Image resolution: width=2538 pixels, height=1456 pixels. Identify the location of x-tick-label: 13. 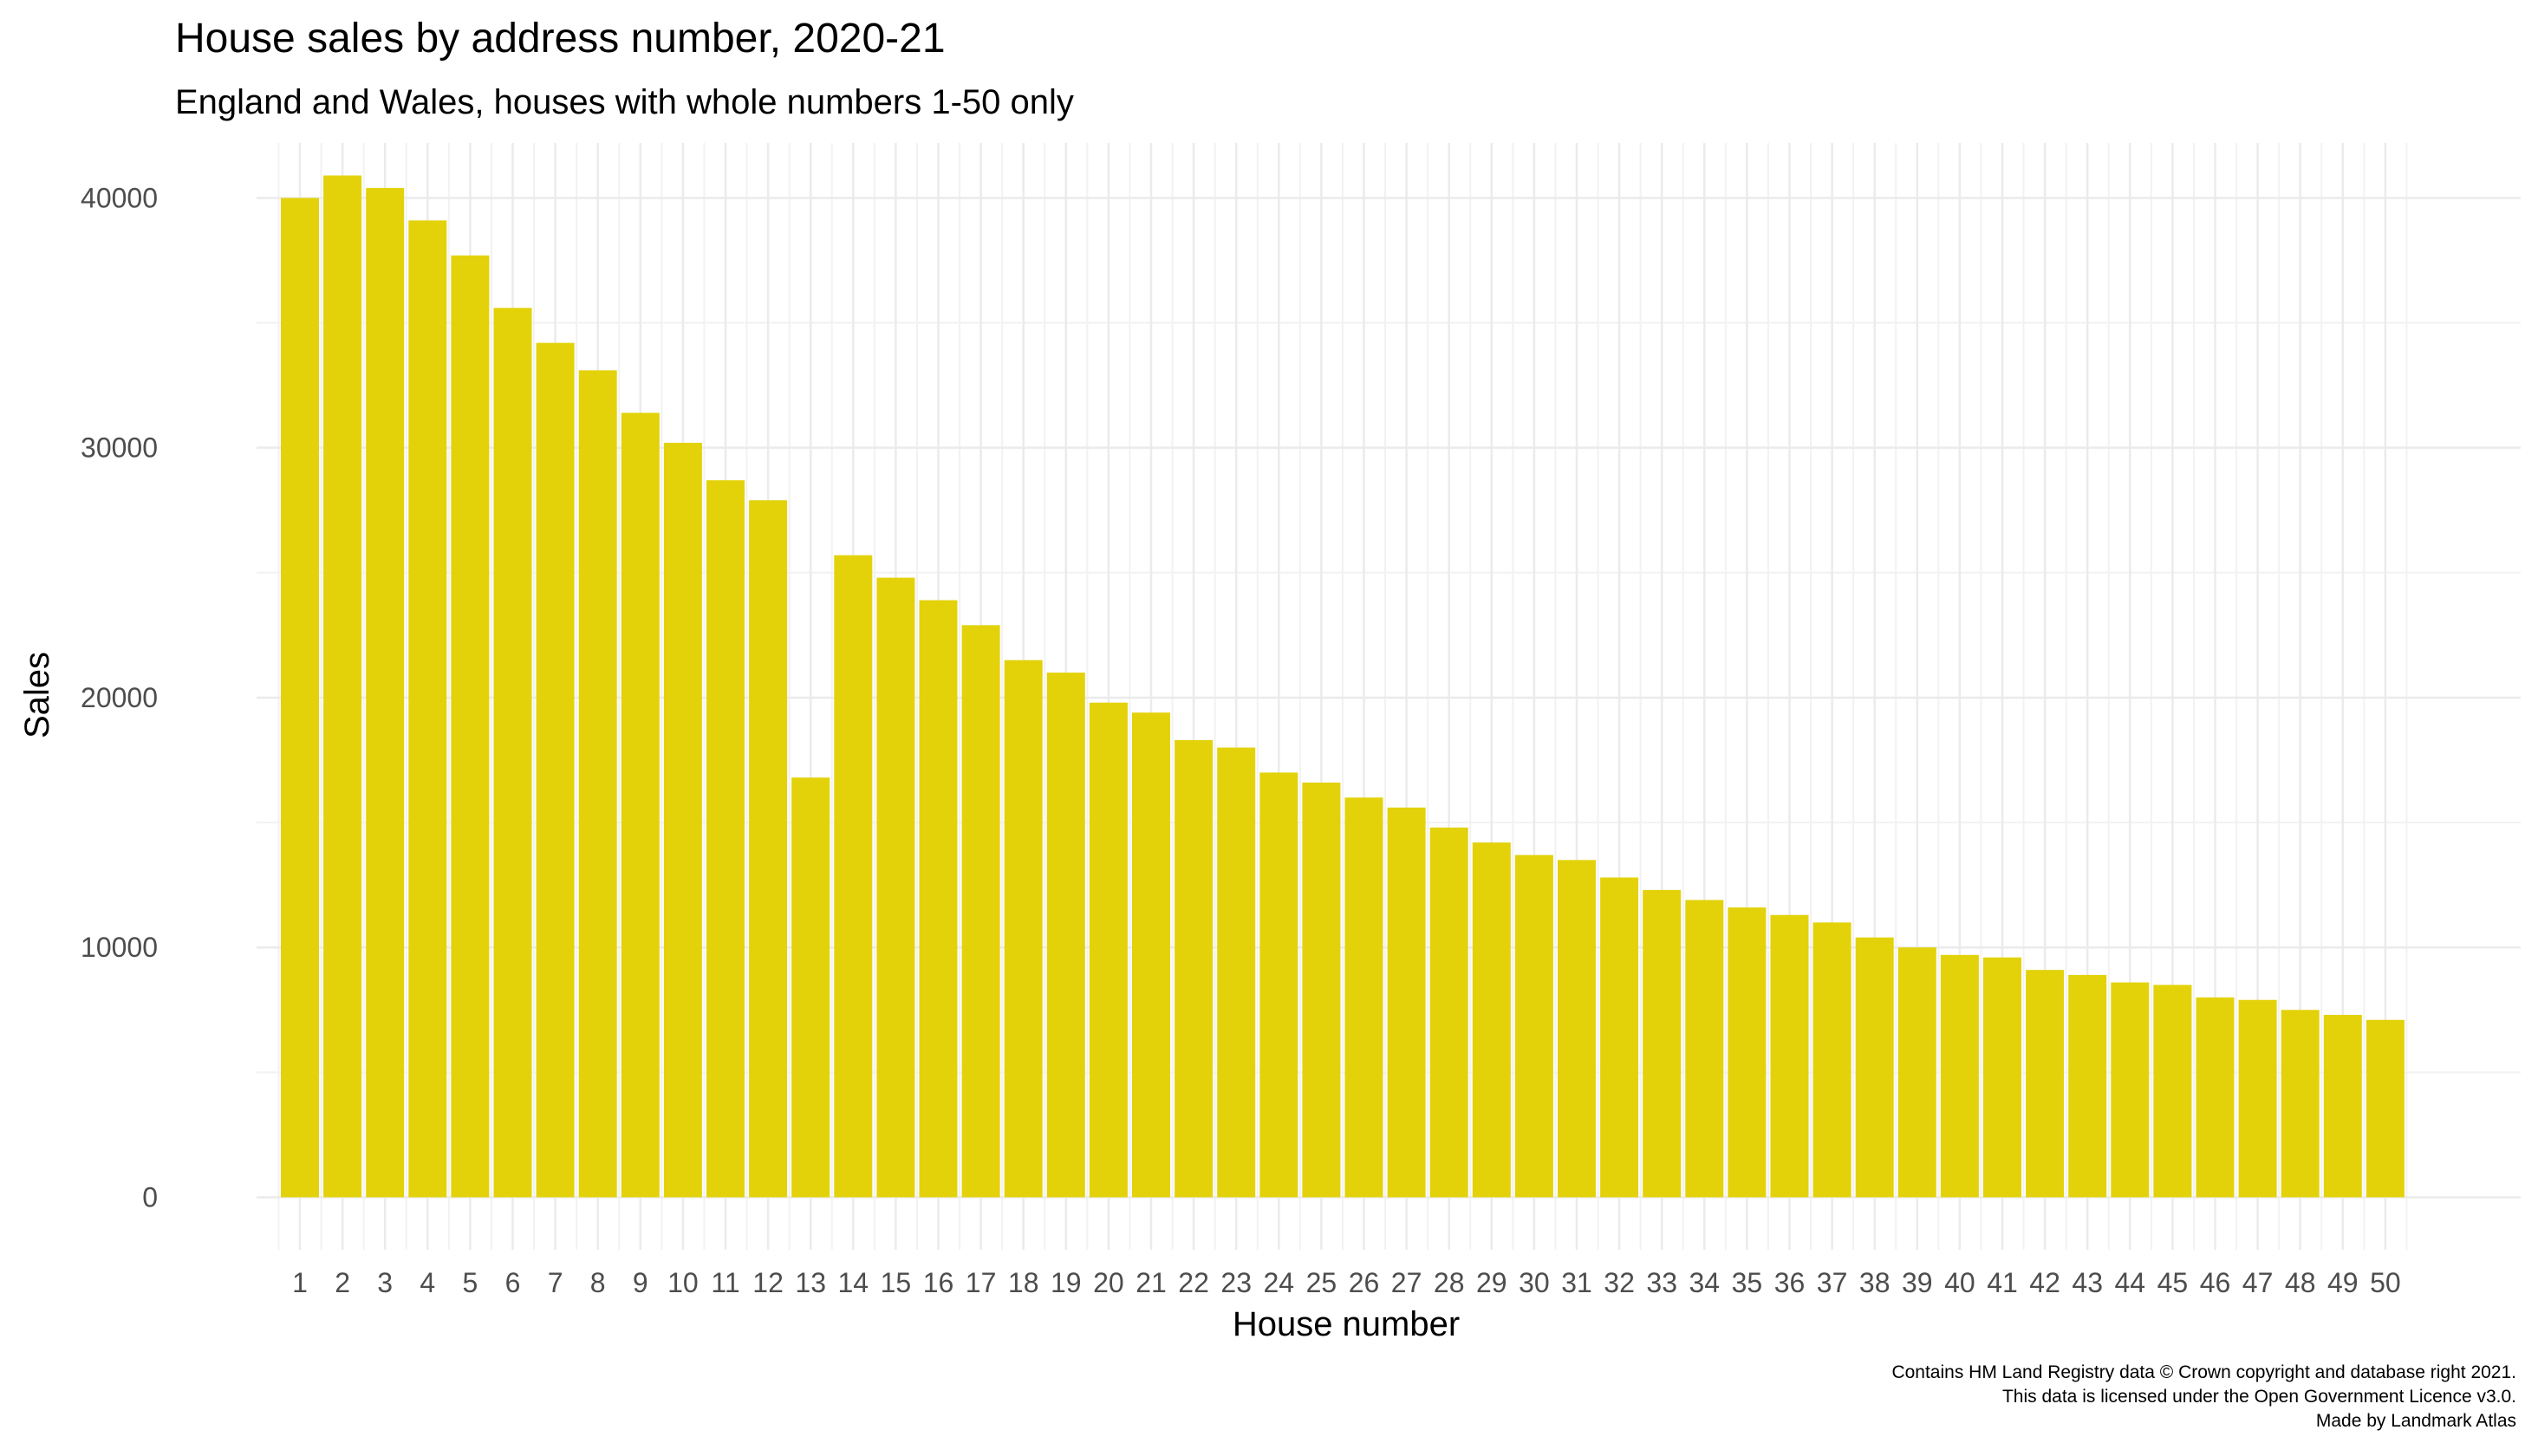
(811, 1282).